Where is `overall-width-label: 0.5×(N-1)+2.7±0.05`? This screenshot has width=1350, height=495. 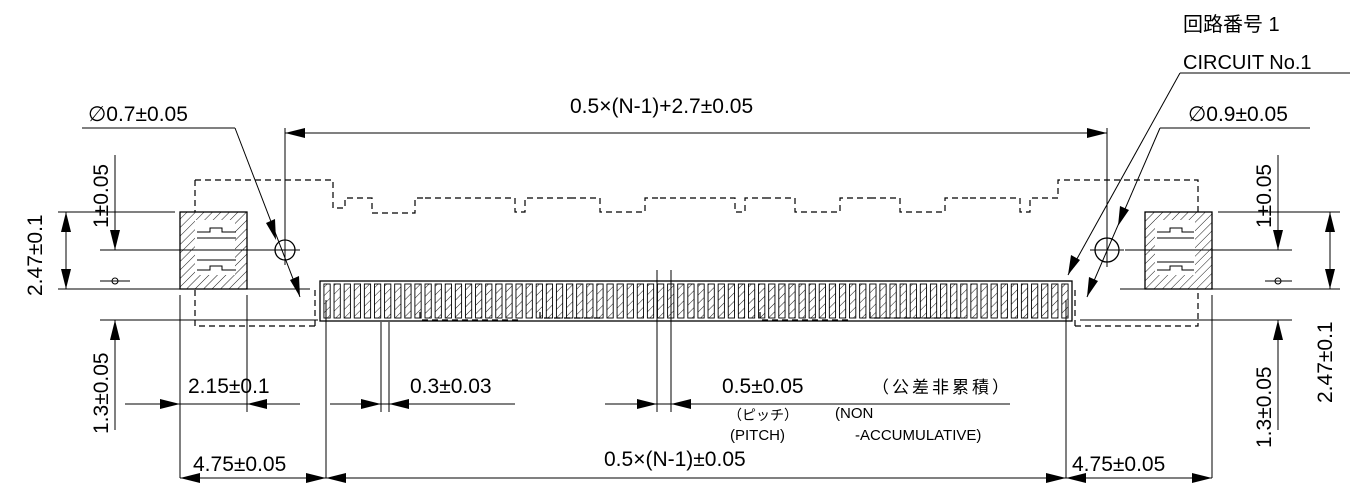 overall-width-label: 0.5×(N-1)+2.7±0.05 is located at coordinates (661, 106).